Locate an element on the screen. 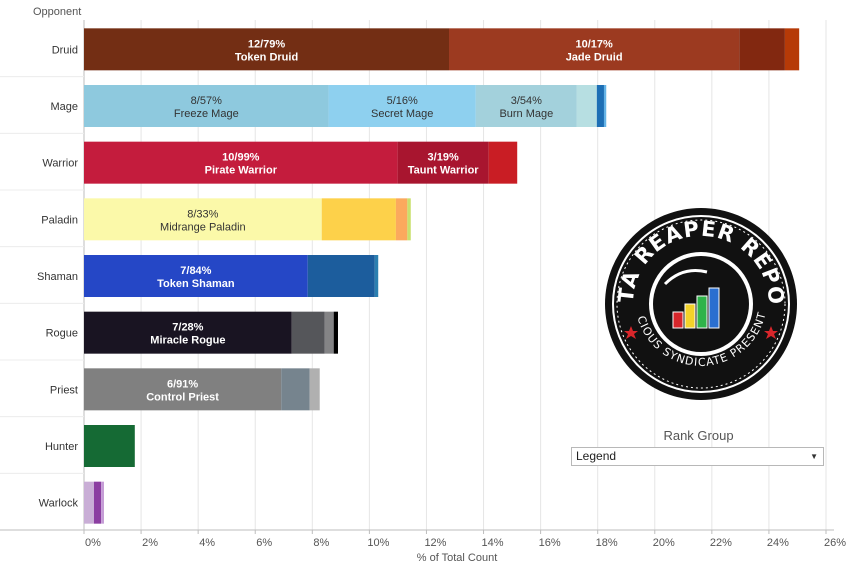 The image size is (858, 572). x-tick-label: 26% is located at coordinates (835, 543).